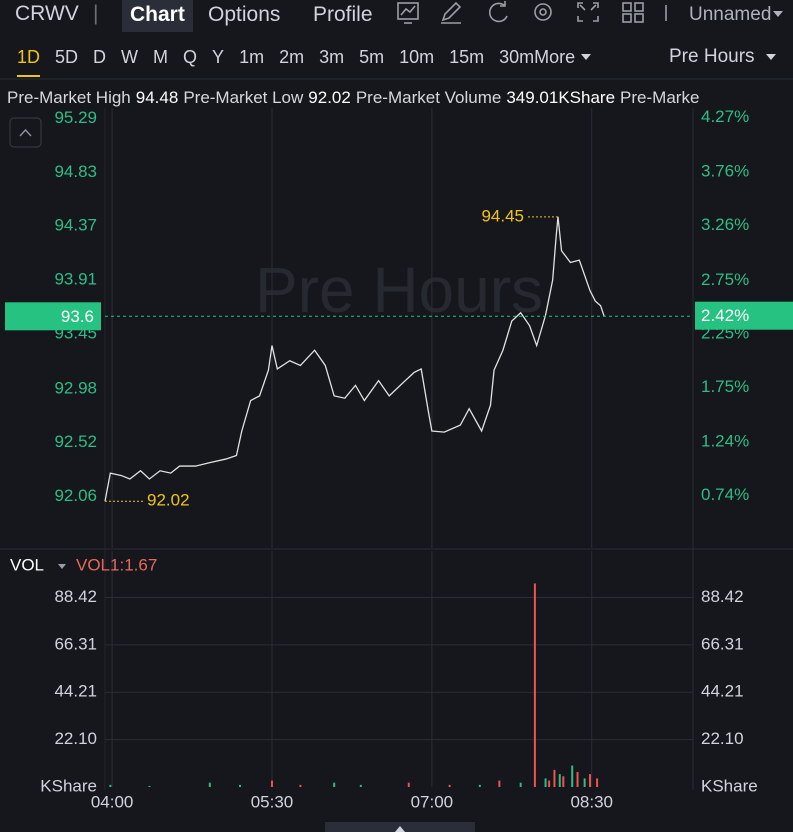 The image size is (793, 832). Describe the element at coordinates (722, 643) in the screenshot. I see `y2-tick-label: 66.31` at that location.